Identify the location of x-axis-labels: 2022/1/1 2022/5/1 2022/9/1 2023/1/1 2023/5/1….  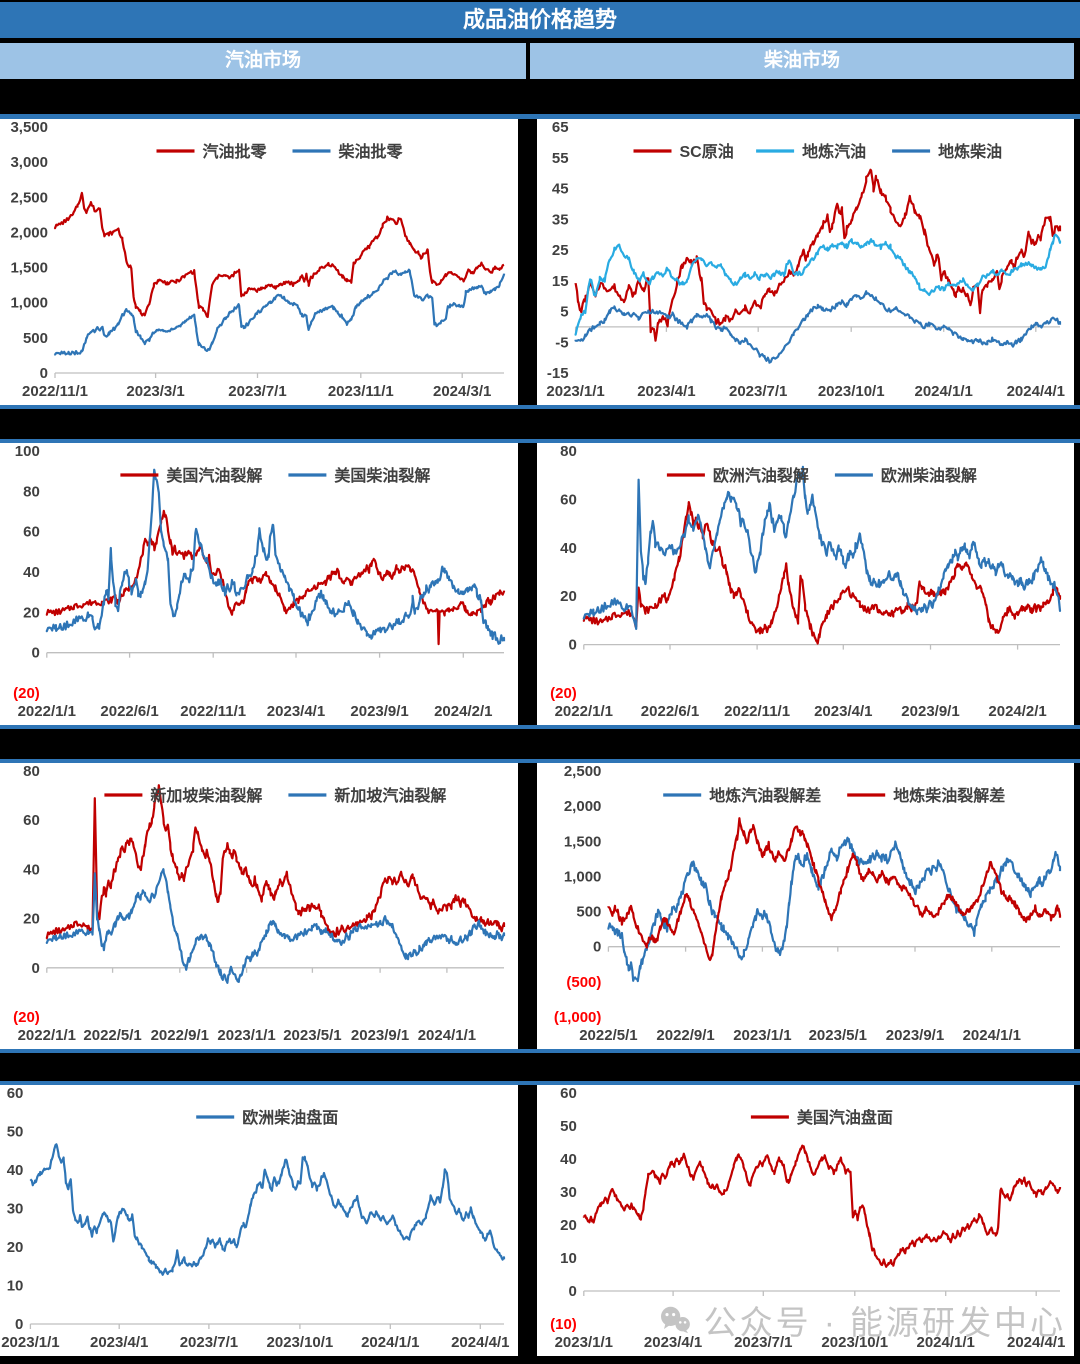
(247, 1035).